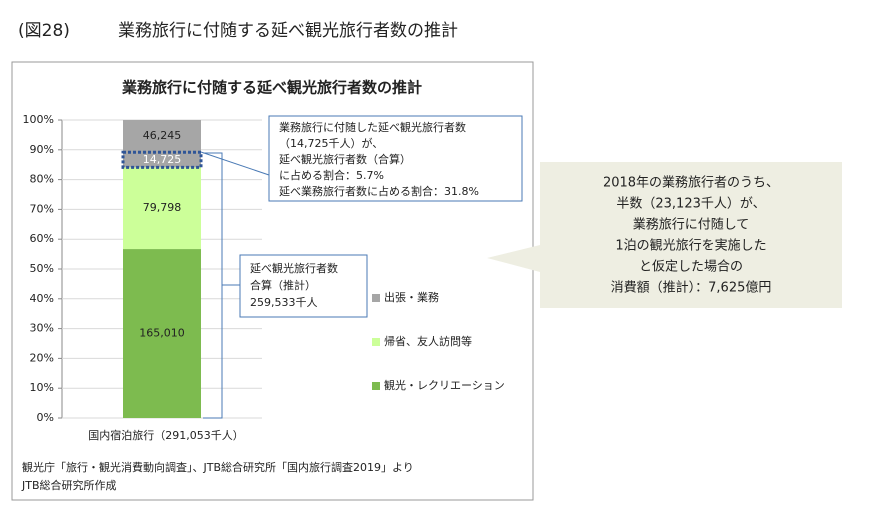 The width and height of the screenshot is (875, 521). What do you see at coordinates (411, 297) in the screenshot?
I see `legend-label: 出張・業務` at bounding box center [411, 297].